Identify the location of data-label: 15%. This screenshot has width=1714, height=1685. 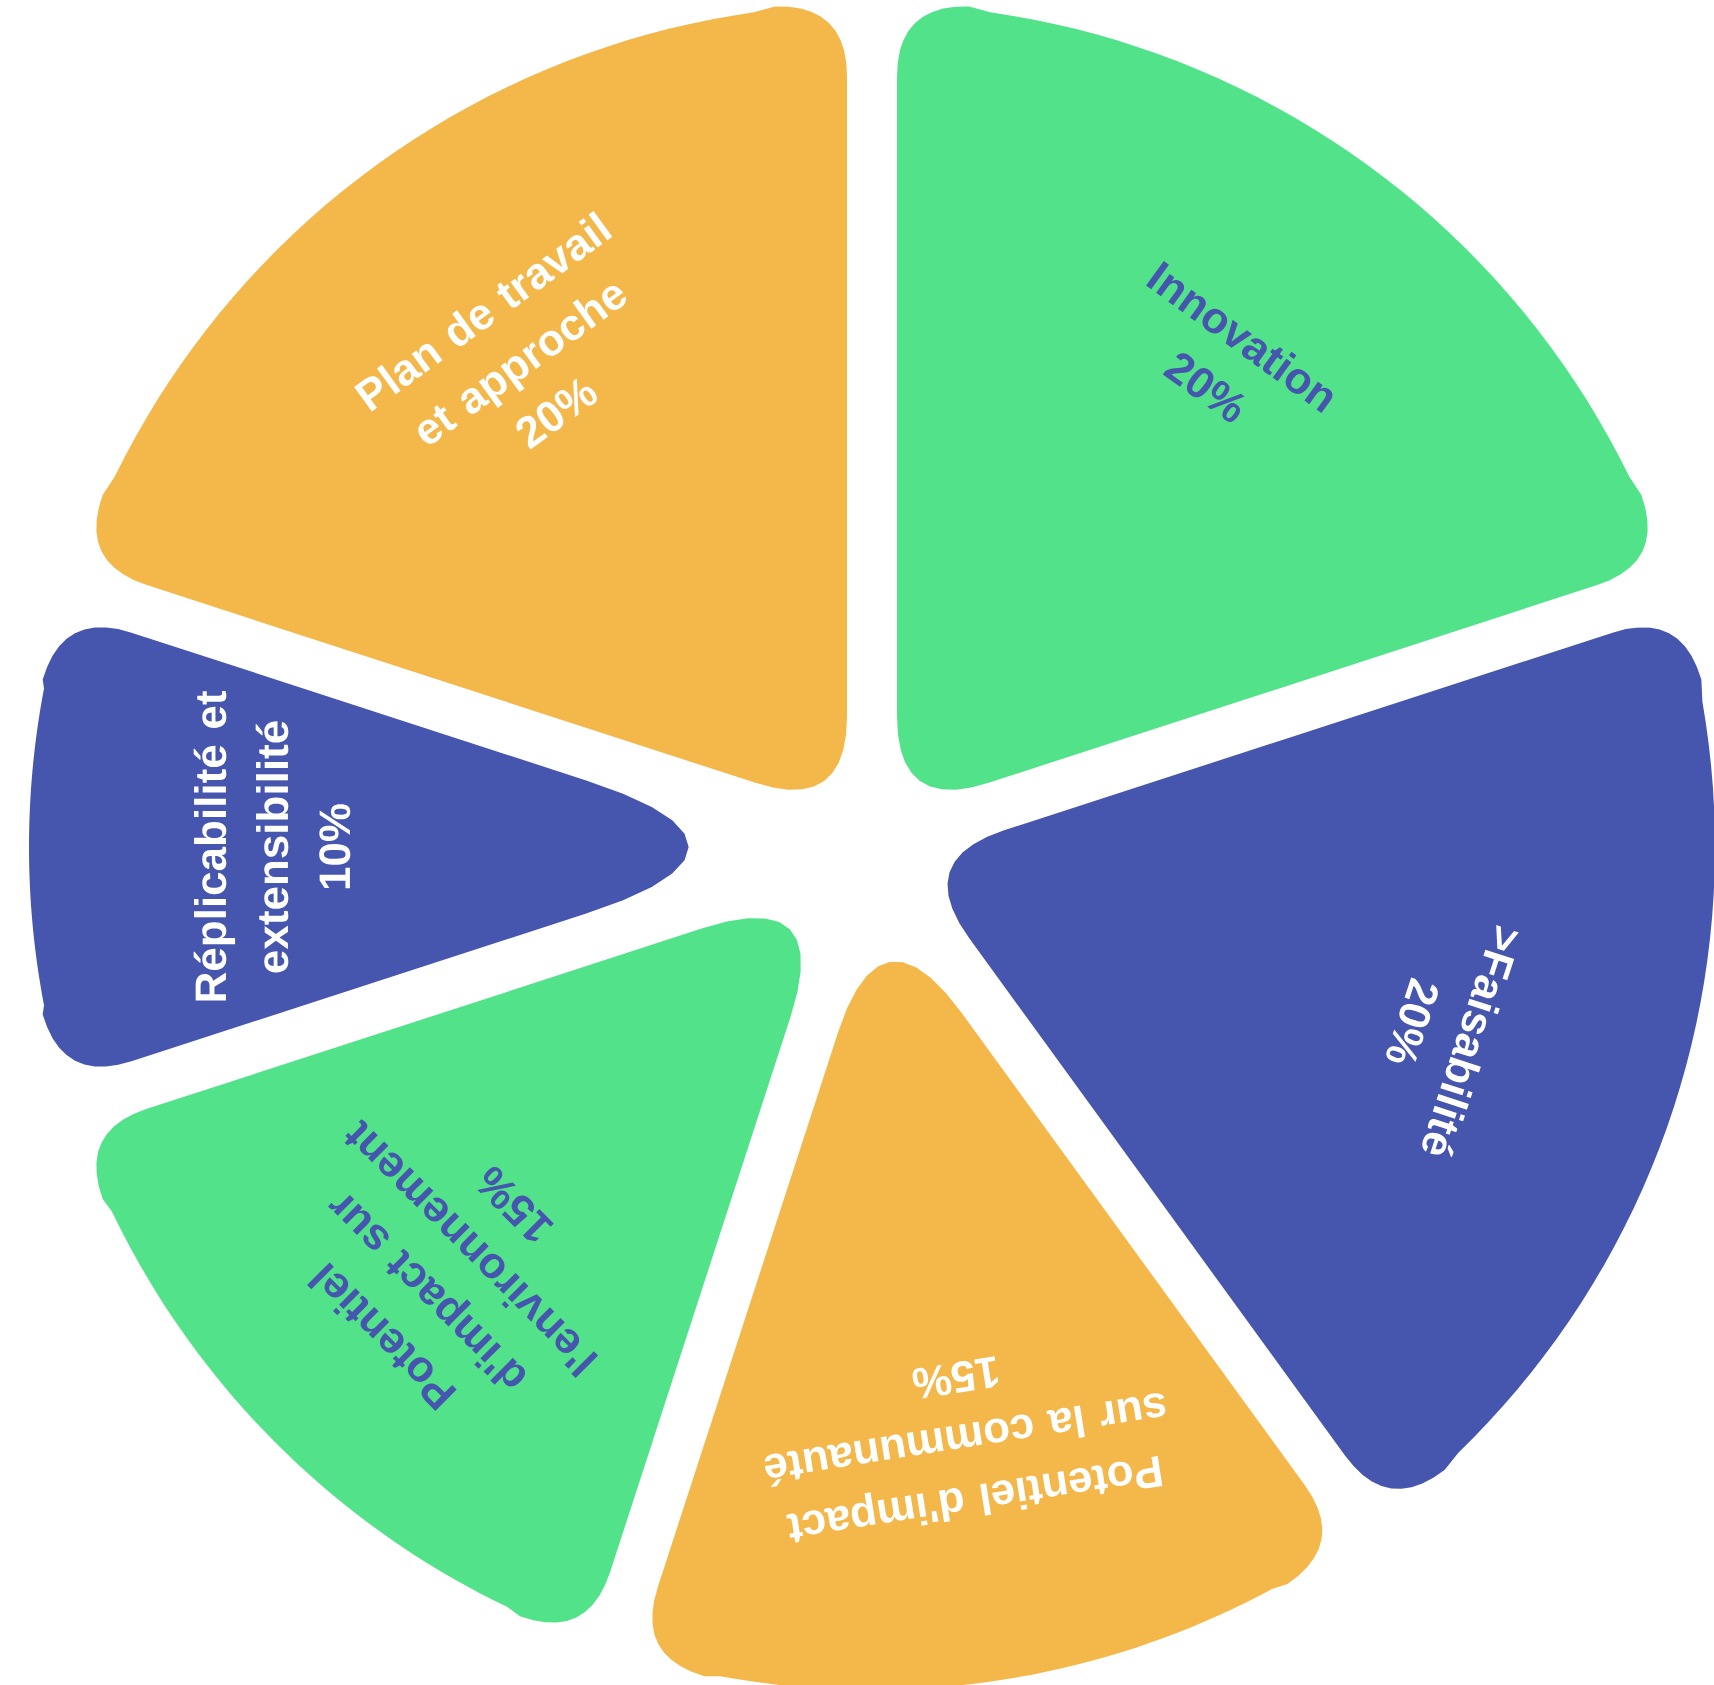
(955, 1377).